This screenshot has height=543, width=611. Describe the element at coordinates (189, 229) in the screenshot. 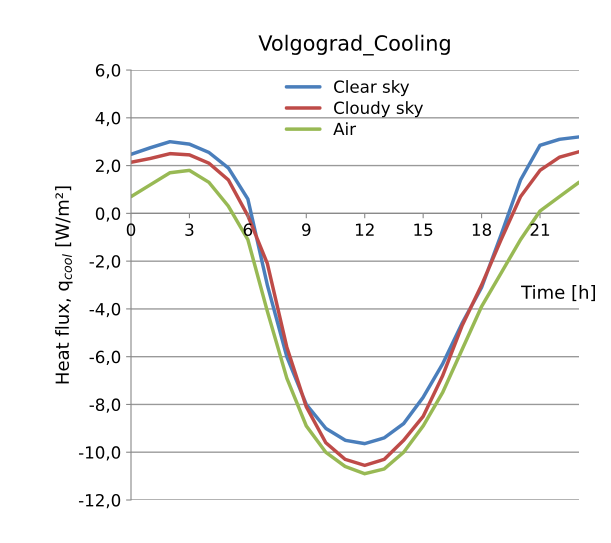

I see `x-tick-label: 3` at that location.